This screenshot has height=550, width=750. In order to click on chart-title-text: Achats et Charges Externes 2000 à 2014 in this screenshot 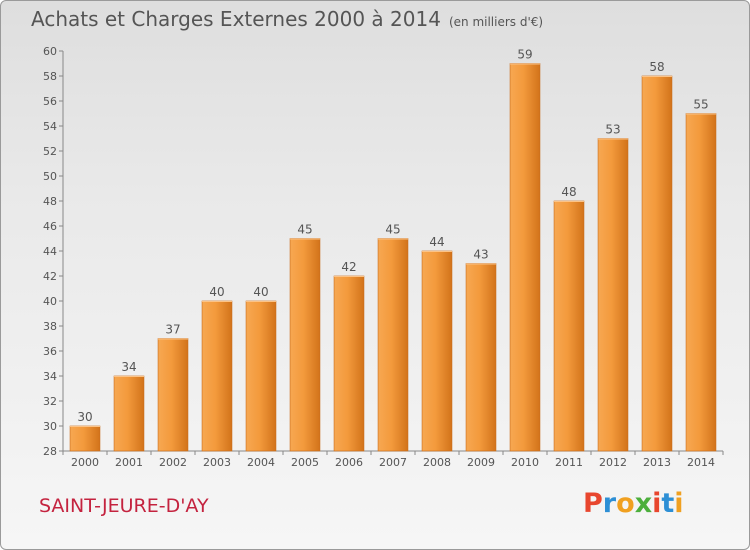, I will do `click(236, 19)`.